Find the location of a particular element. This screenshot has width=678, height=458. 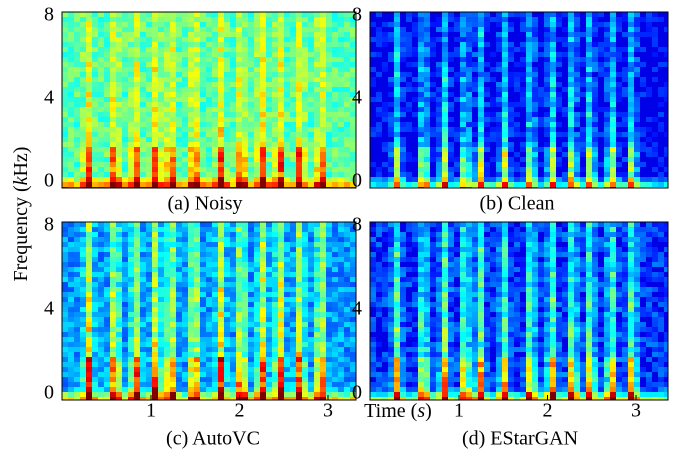

y-tick-label: 0 is located at coordinates (49, 393).